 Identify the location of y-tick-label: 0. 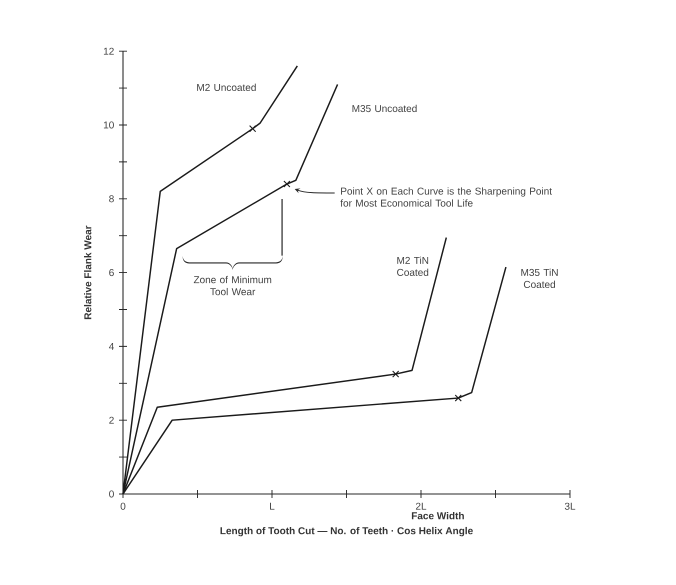
(111, 494).